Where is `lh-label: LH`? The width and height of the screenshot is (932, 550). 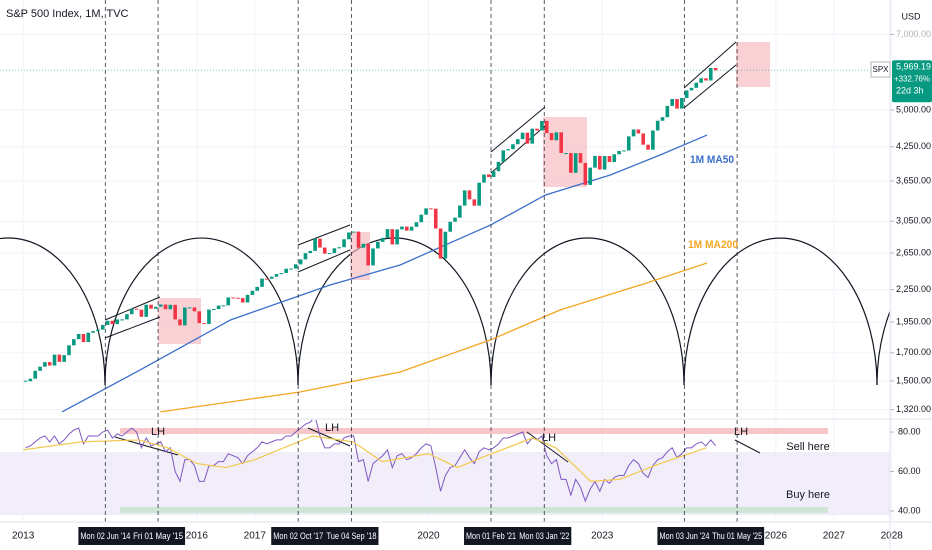 lh-label: LH is located at coordinates (332, 428).